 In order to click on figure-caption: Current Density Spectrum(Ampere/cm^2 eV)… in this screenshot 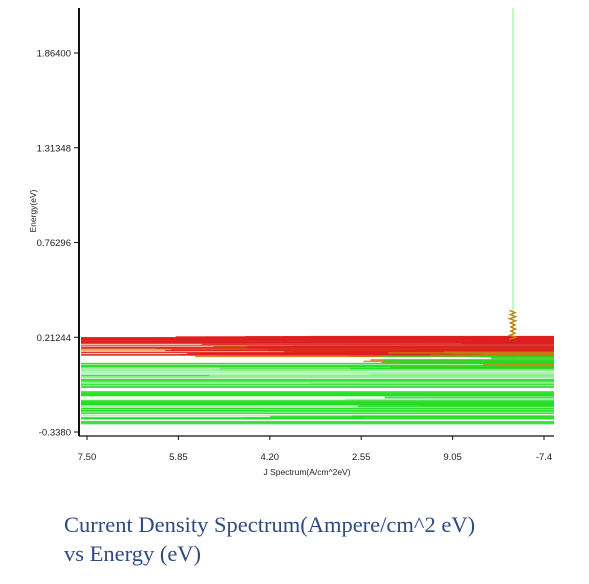, I will do `click(324, 539)`.